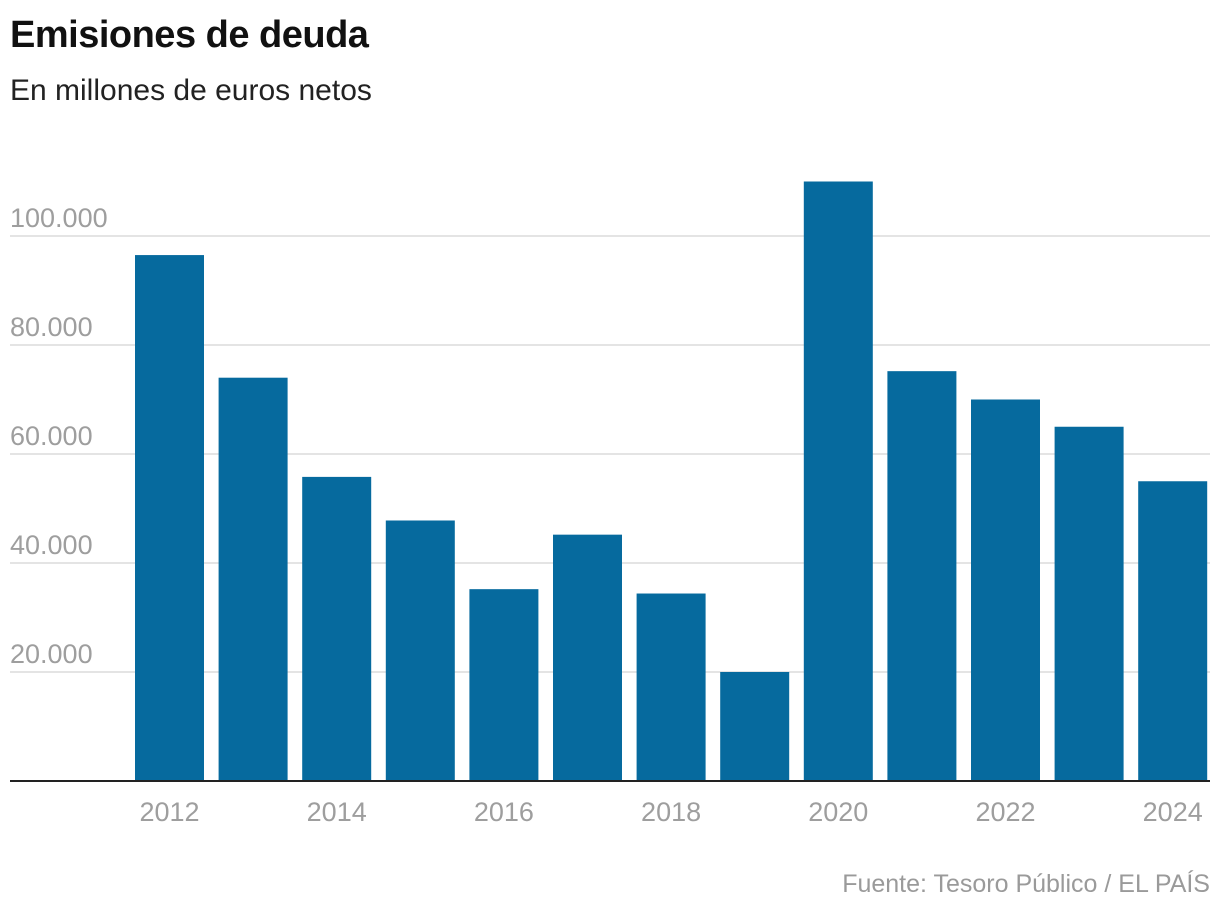 The width and height of the screenshot is (1220, 918). I want to click on bar-2014, so click(337, 628).